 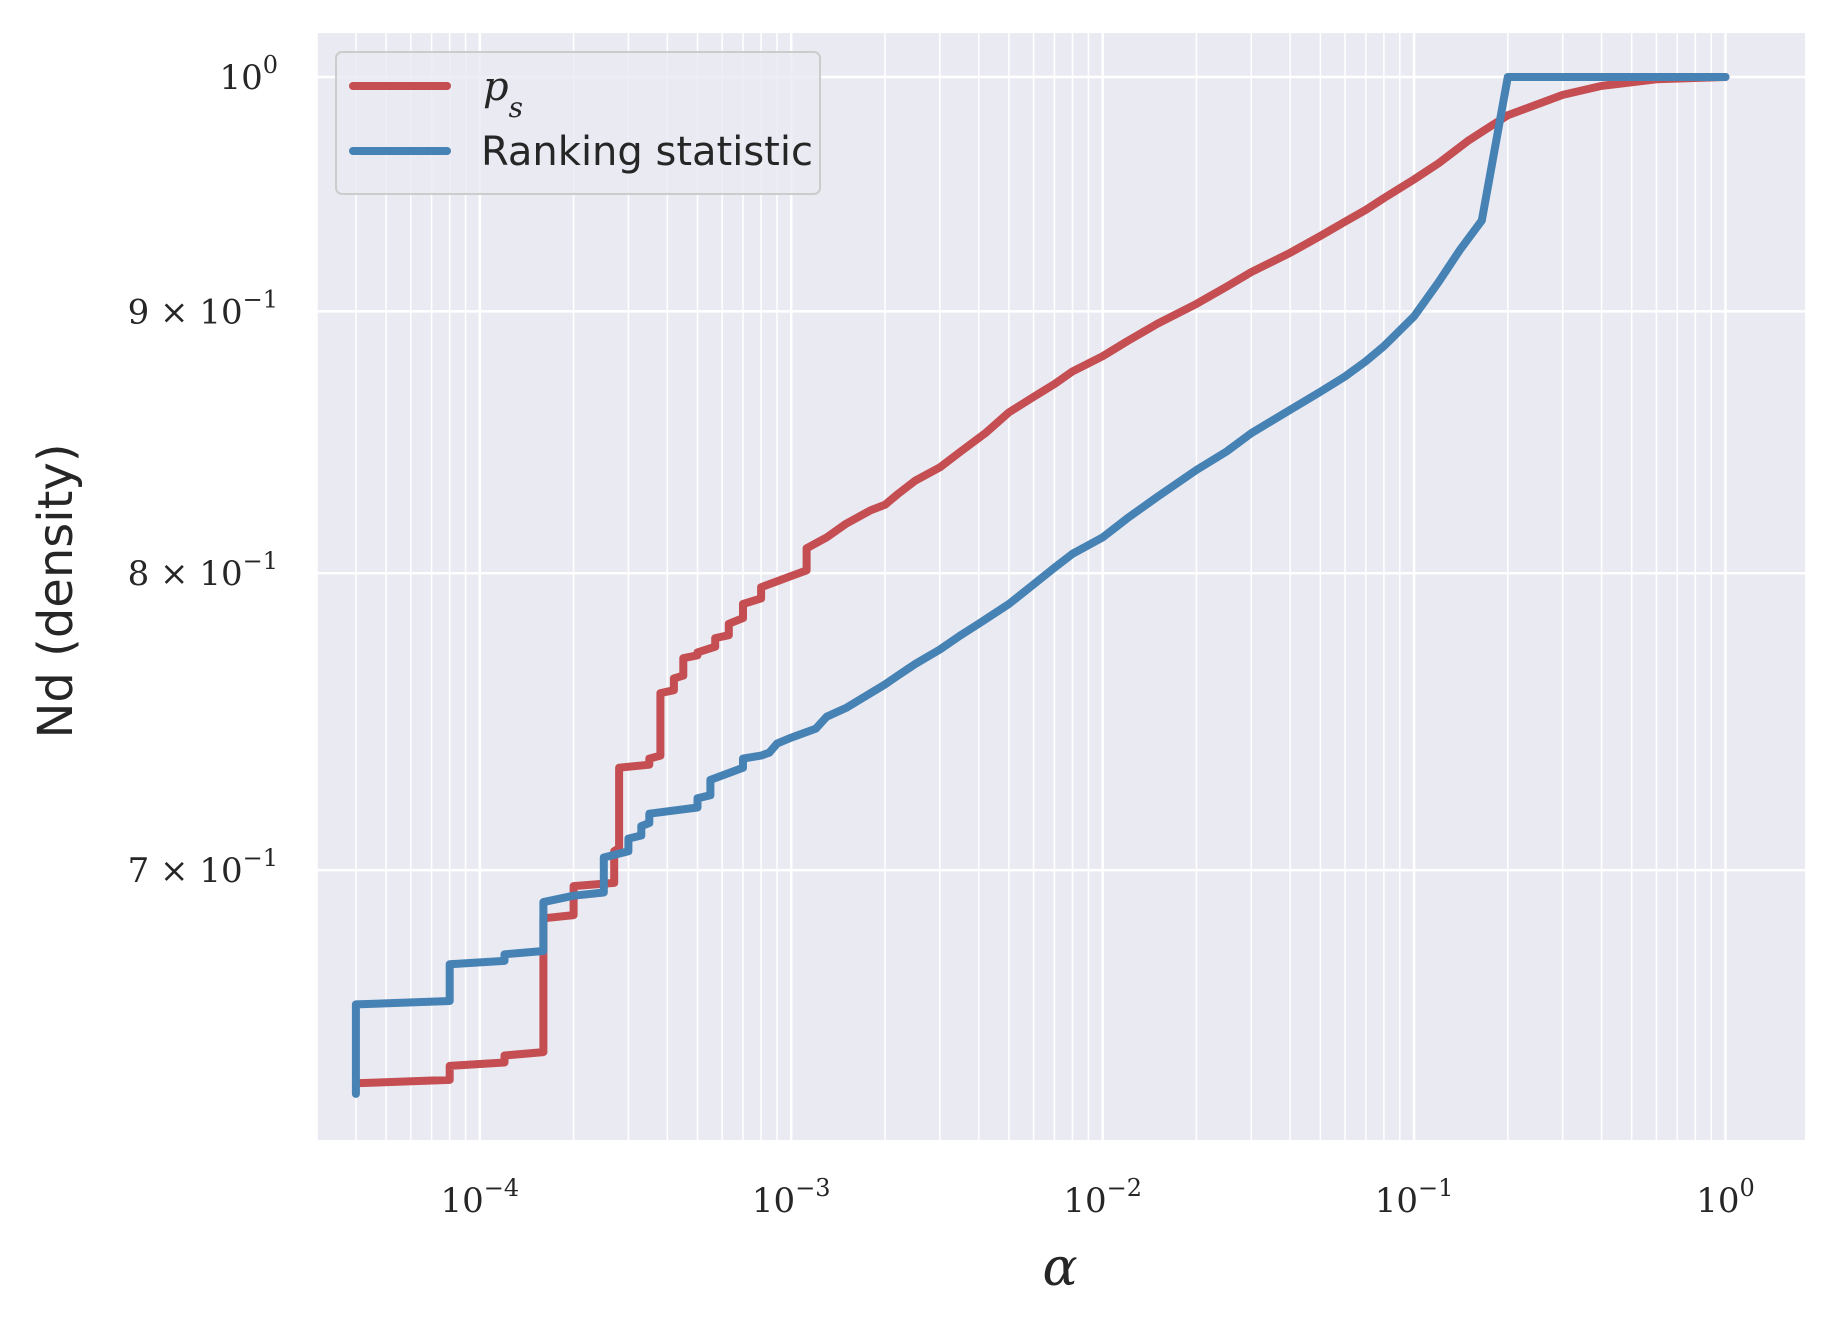 I want to click on y-tick-label: 7 × 10⁻¹, so click(x=203, y=867).